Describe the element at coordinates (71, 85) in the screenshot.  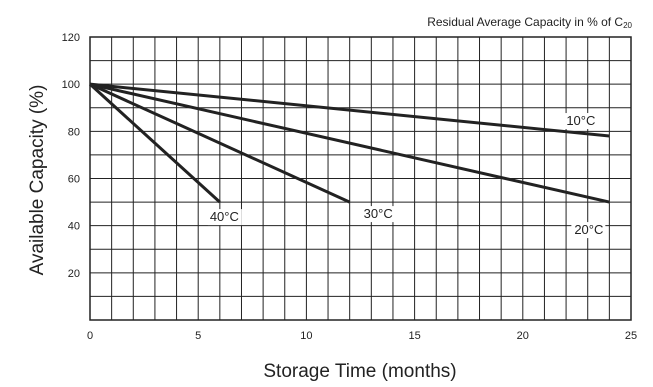
I see `y-tick-label: 100` at that location.